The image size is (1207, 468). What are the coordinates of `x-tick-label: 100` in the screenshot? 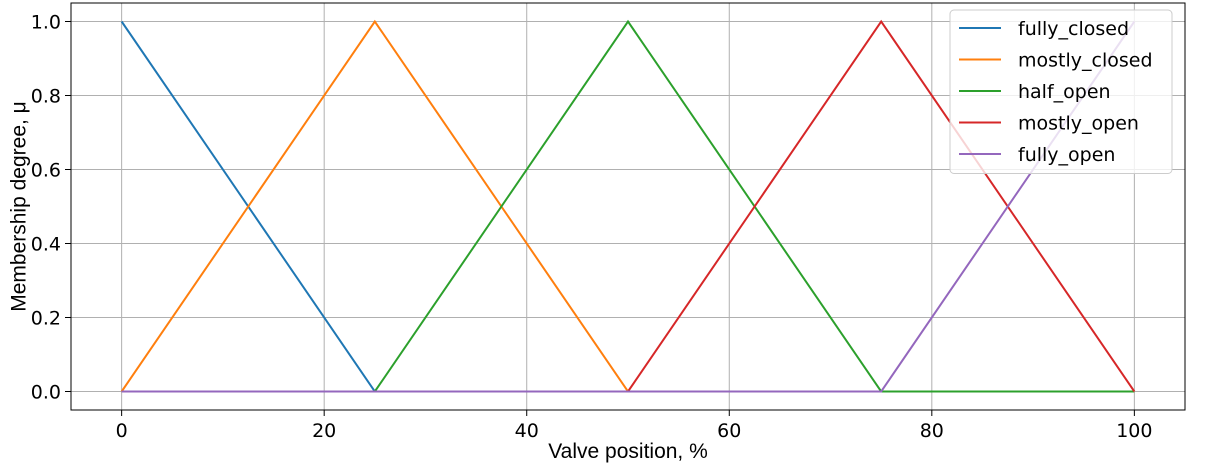 It's located at (1134, 431).